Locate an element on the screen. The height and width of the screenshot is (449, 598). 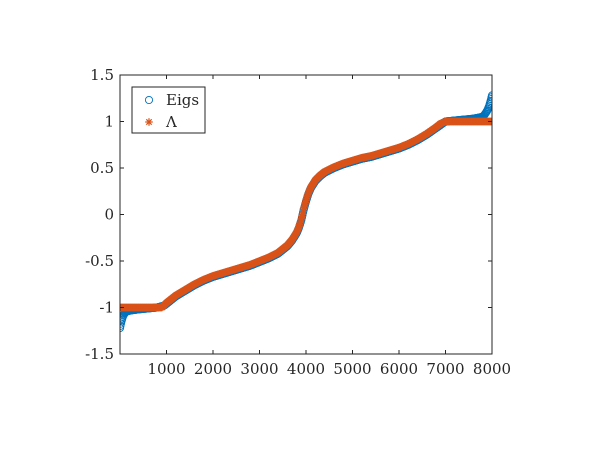
legend-marker-lambda is located at coordinates (149, 122).